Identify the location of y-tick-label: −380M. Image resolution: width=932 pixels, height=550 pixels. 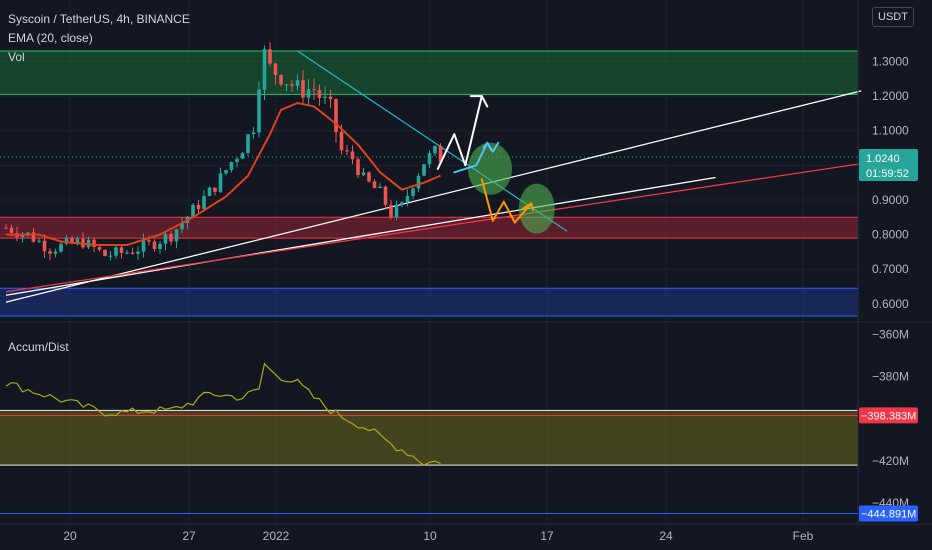
(890, 377).